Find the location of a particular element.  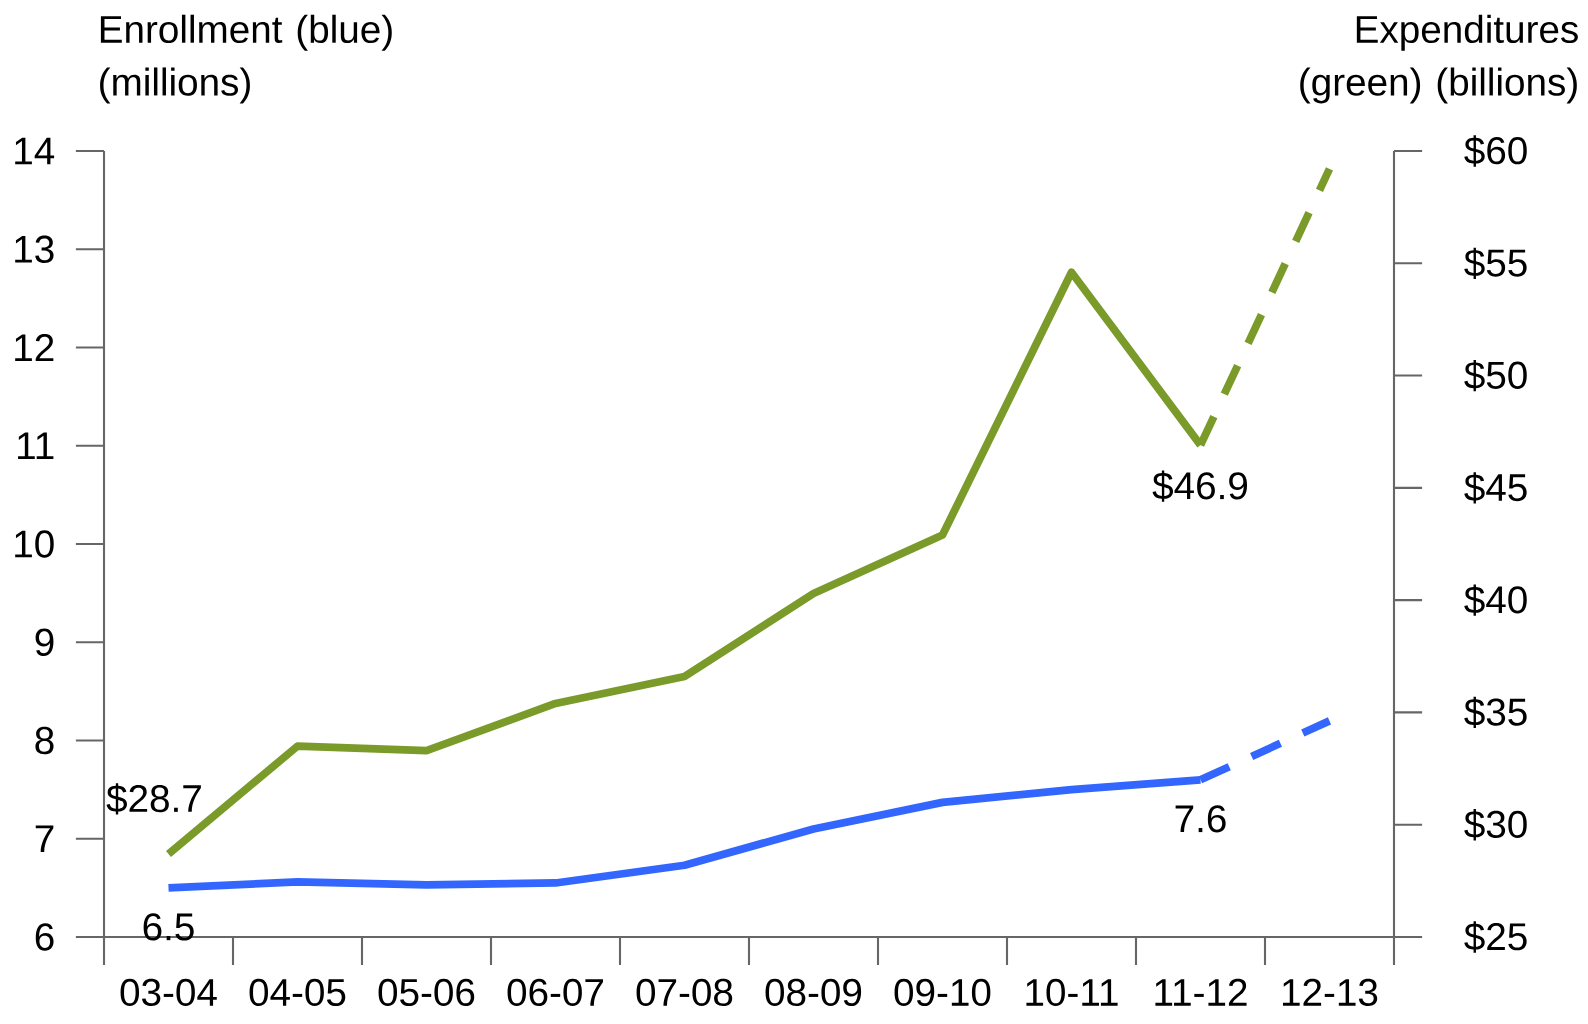

y2-tick-label: $40 is located at coordinates (1495, 600).